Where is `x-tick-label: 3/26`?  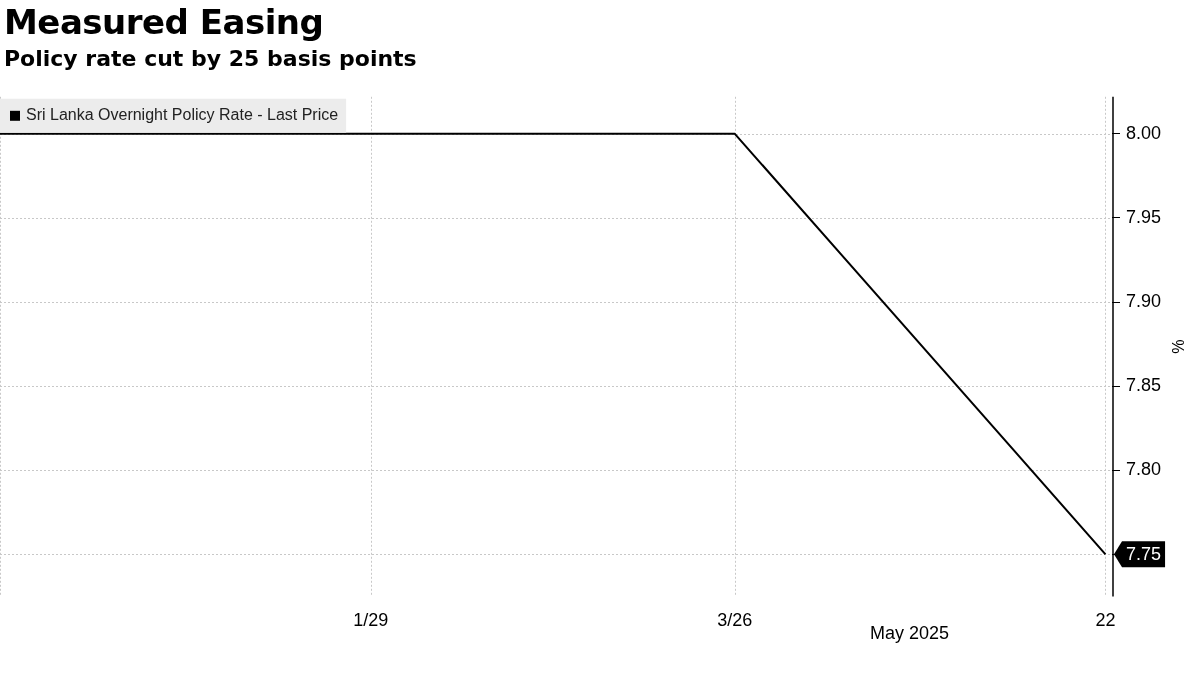 x-tick-label: 3/26 is located at coordinates (735, 620).